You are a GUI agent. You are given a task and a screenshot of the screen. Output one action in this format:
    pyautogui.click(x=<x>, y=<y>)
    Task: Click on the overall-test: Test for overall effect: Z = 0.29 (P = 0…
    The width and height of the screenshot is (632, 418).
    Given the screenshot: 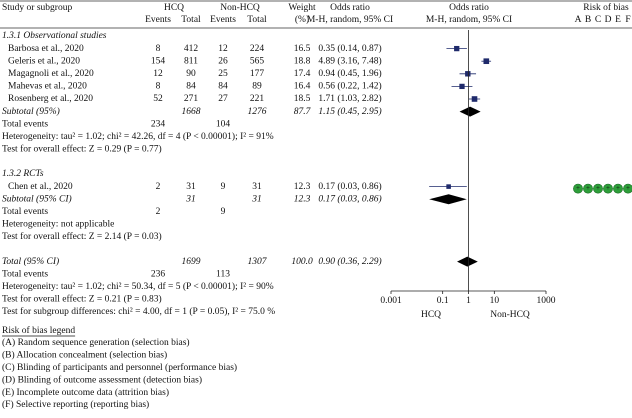 What is the action you would take?
    pyautogui.click(x=82, y=149)
    